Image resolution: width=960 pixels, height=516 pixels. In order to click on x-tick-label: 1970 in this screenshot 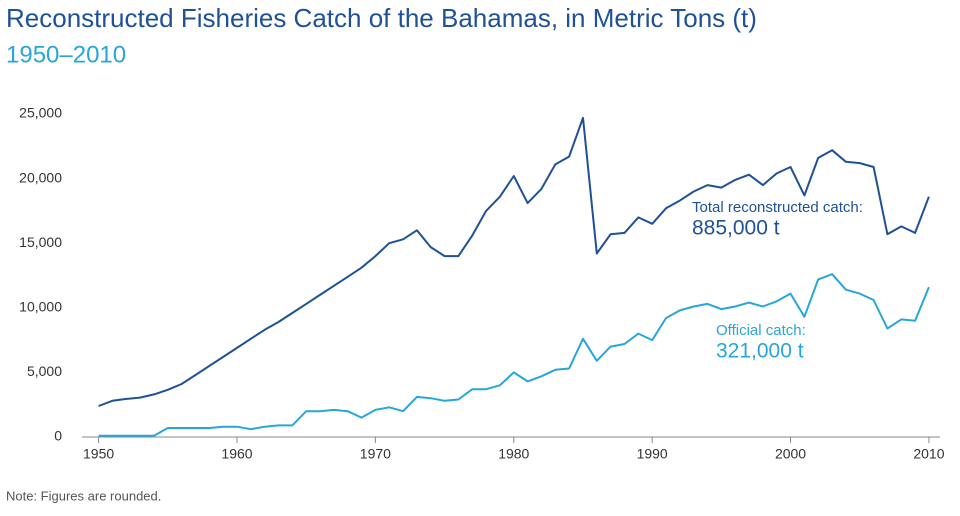, I will do `click(375, 454)`.